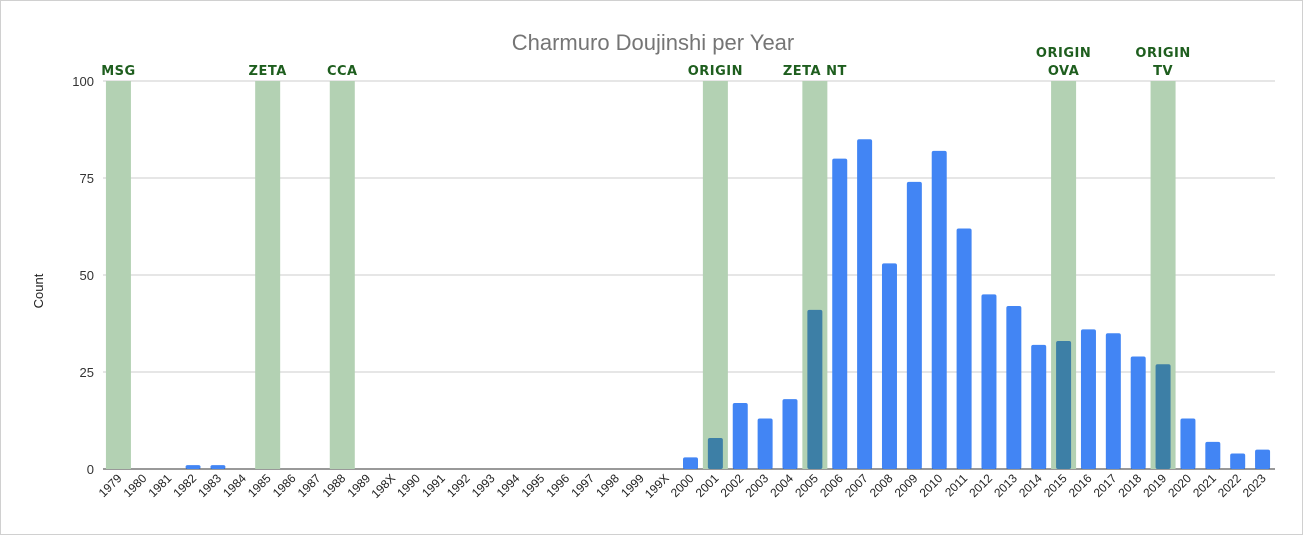  What do you see at coordinates (831, 485) in the screenshot?
I see `x-tick-2006: 2006` at bounding box center [831, 485].